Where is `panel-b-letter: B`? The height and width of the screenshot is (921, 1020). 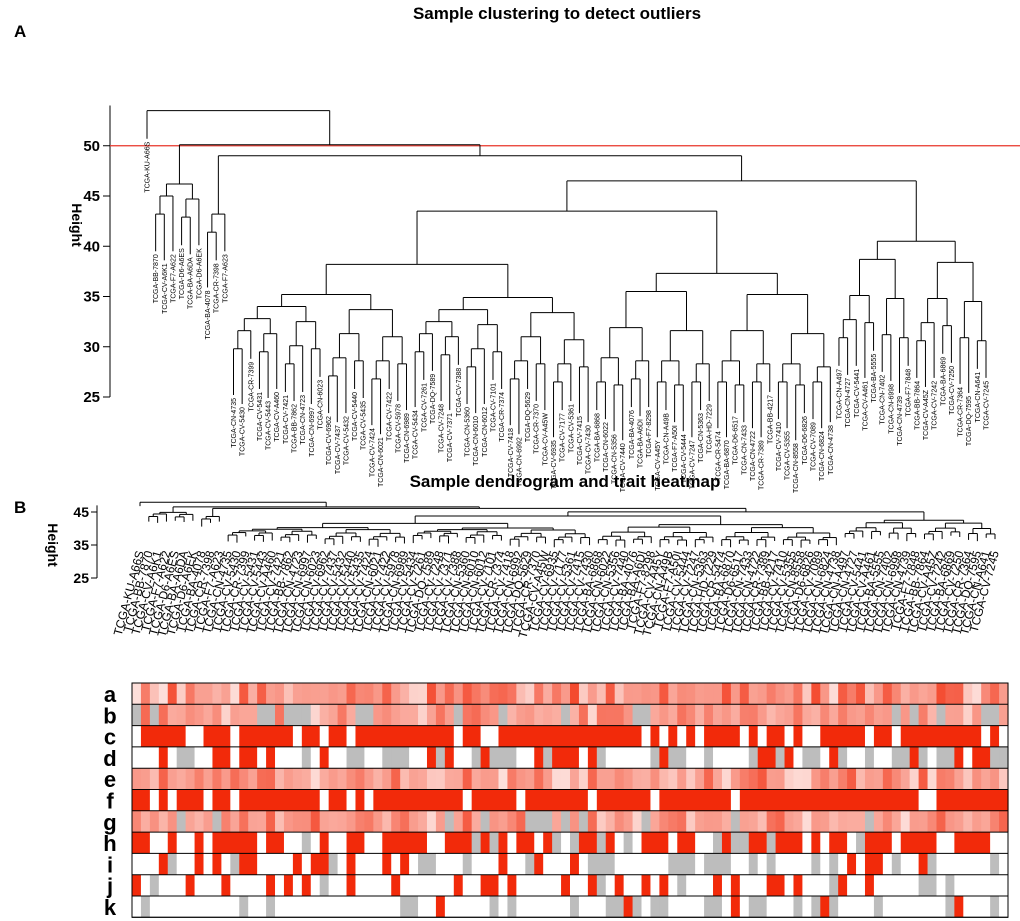 panel-b-letter: B is located at coordinates (20, 507).